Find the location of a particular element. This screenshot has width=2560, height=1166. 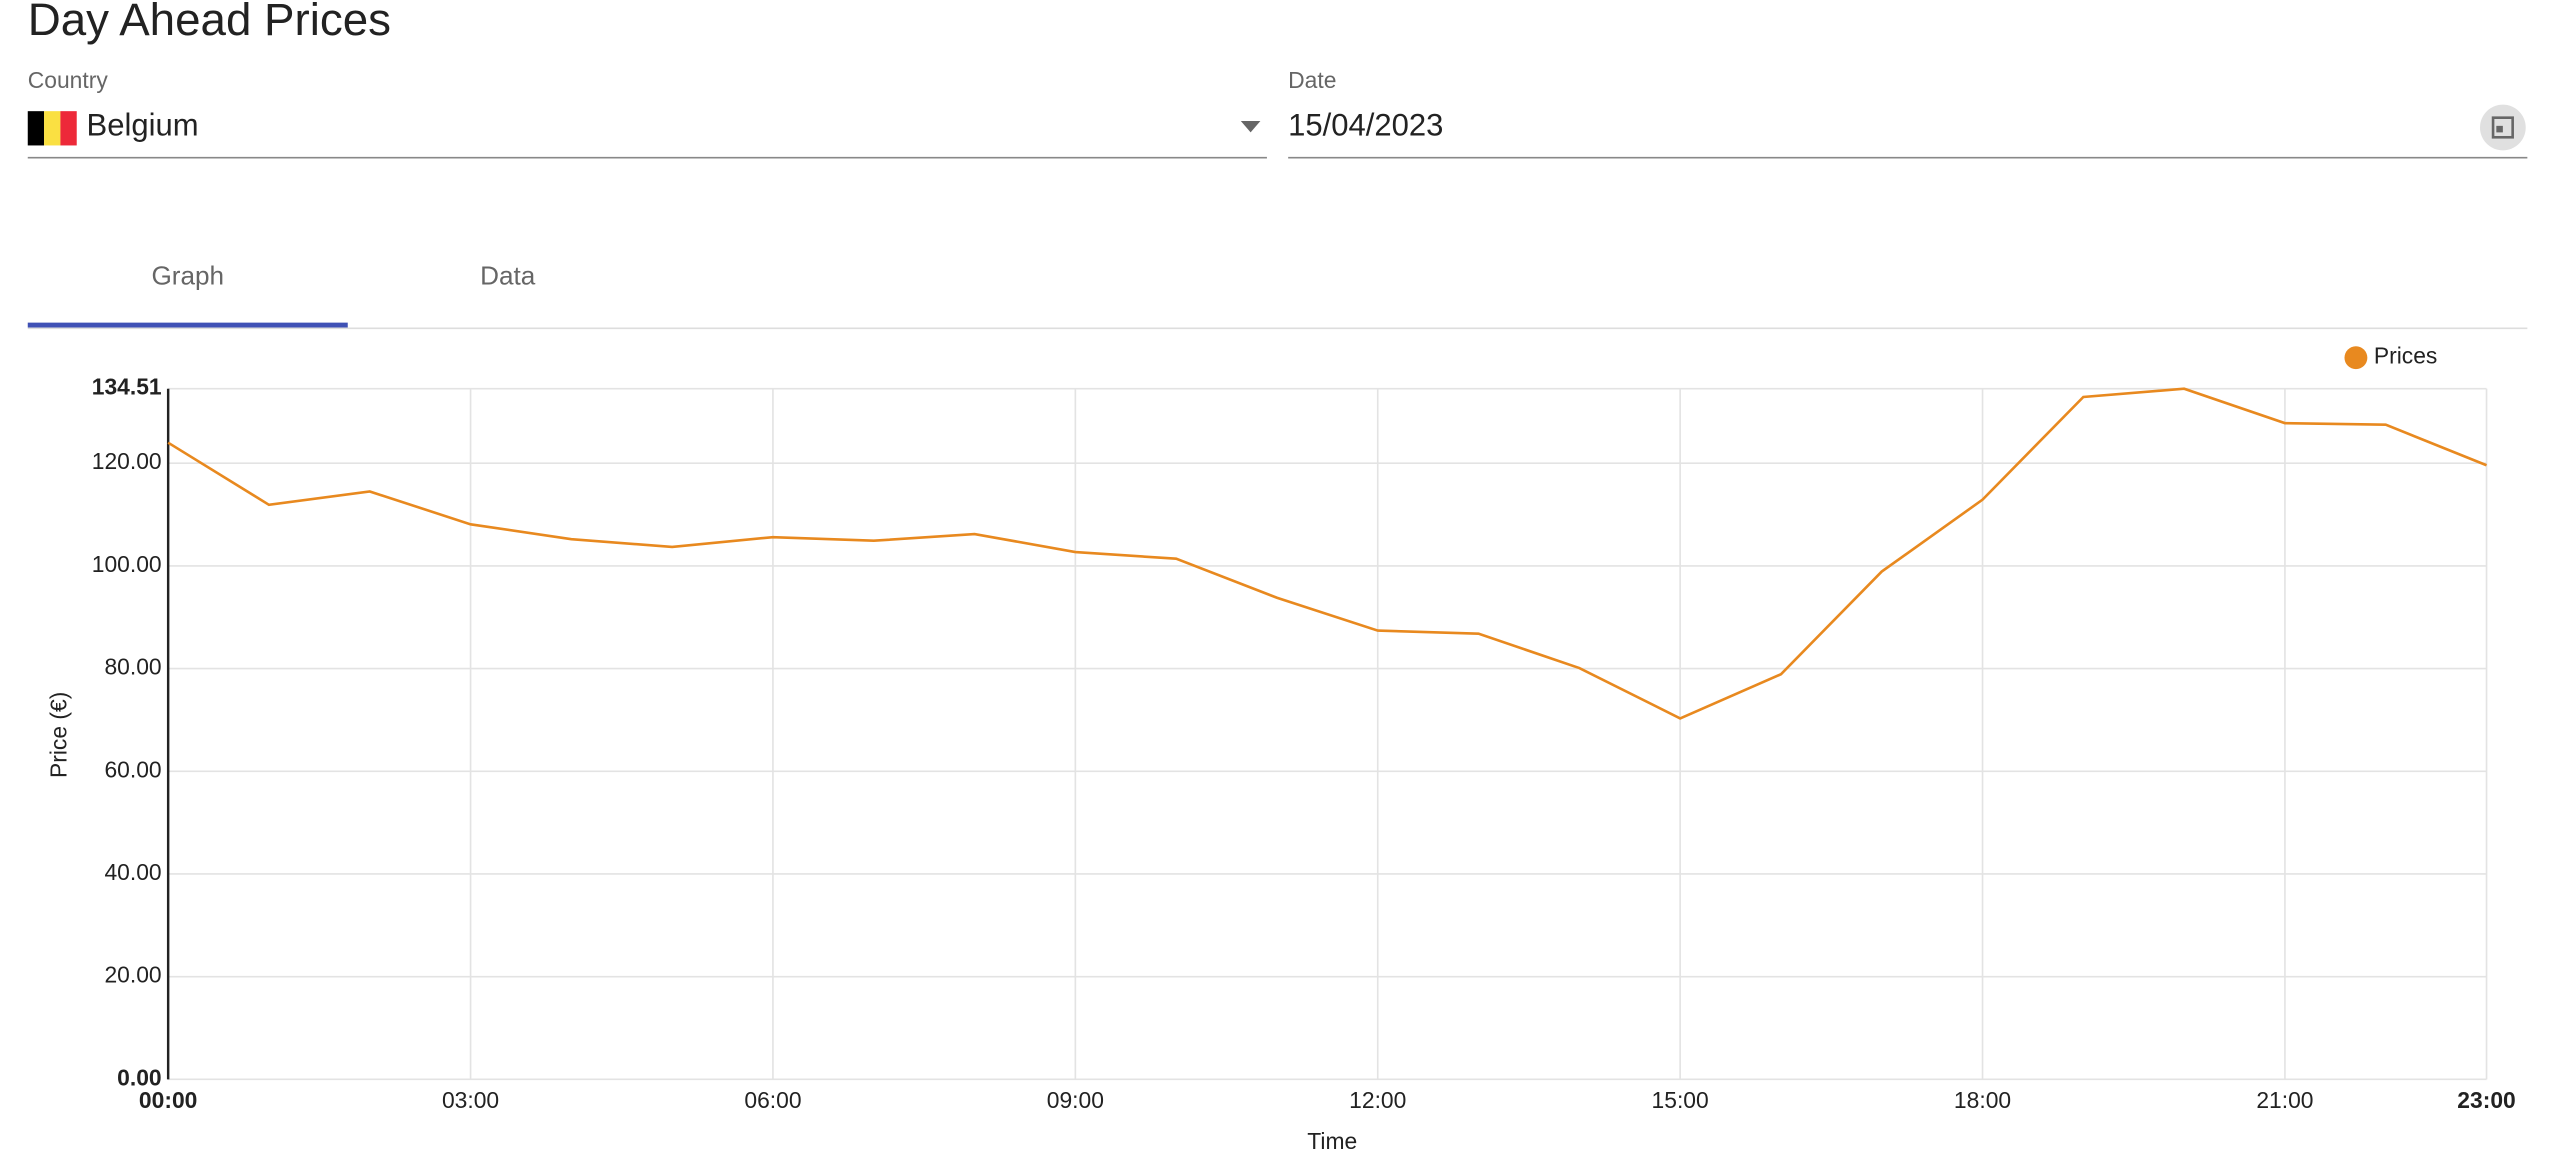

x-tick-label: 00:00 is located at coordinates (168, 1100).